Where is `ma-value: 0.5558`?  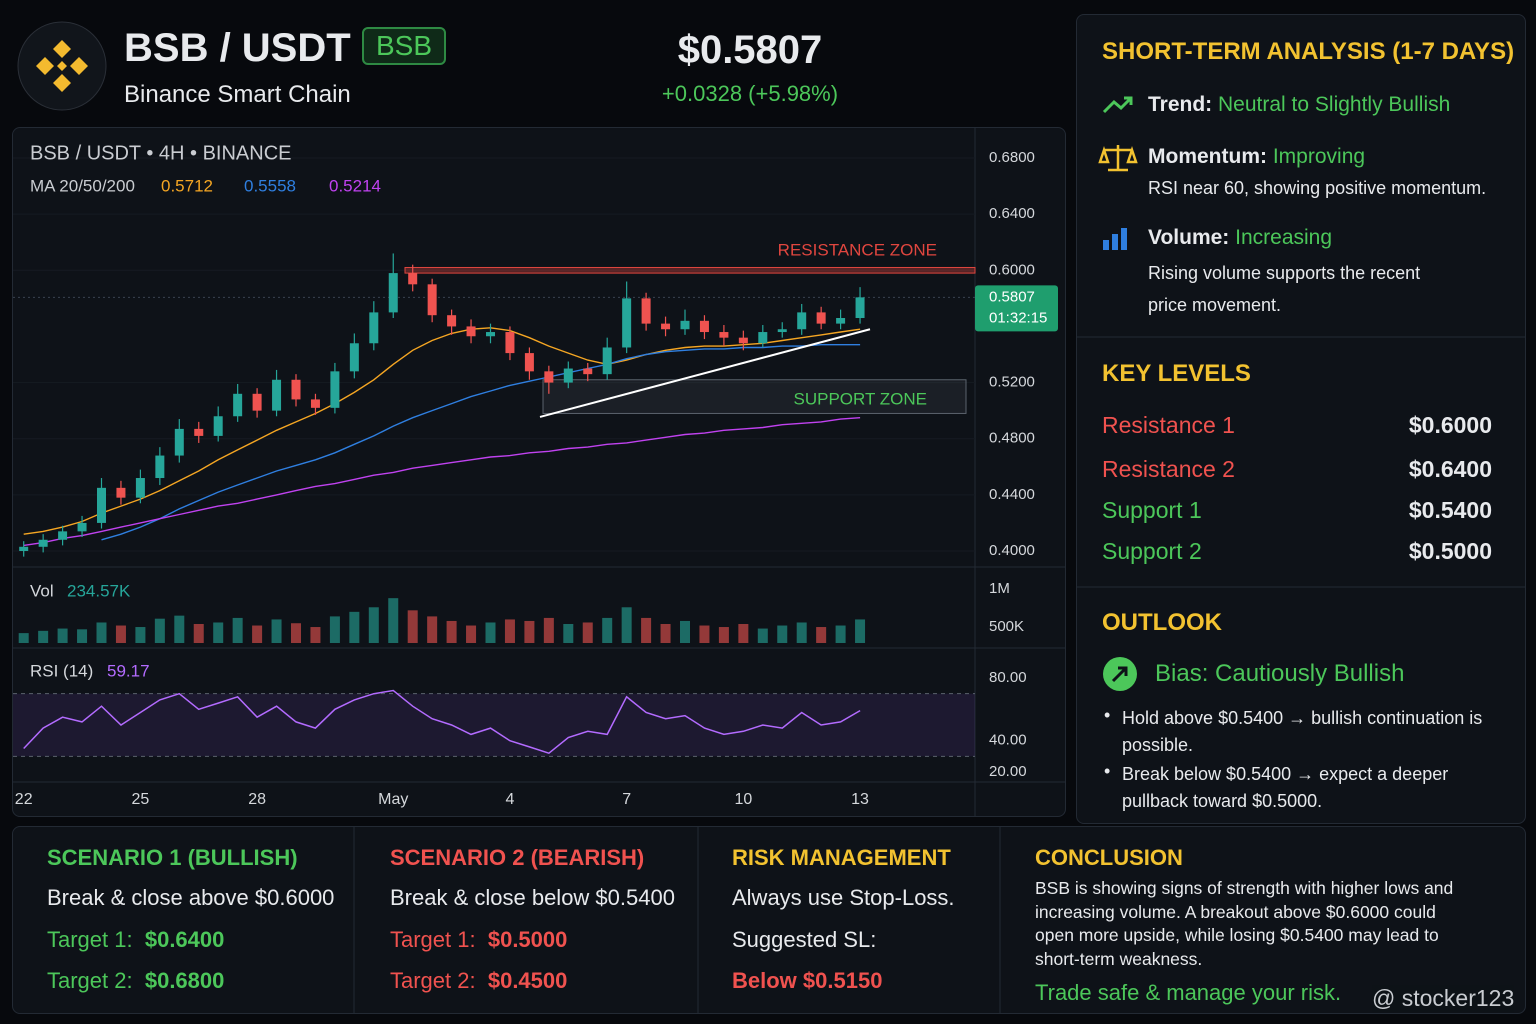
ma-value: 0.5558 is located at coordinates (270, 185).